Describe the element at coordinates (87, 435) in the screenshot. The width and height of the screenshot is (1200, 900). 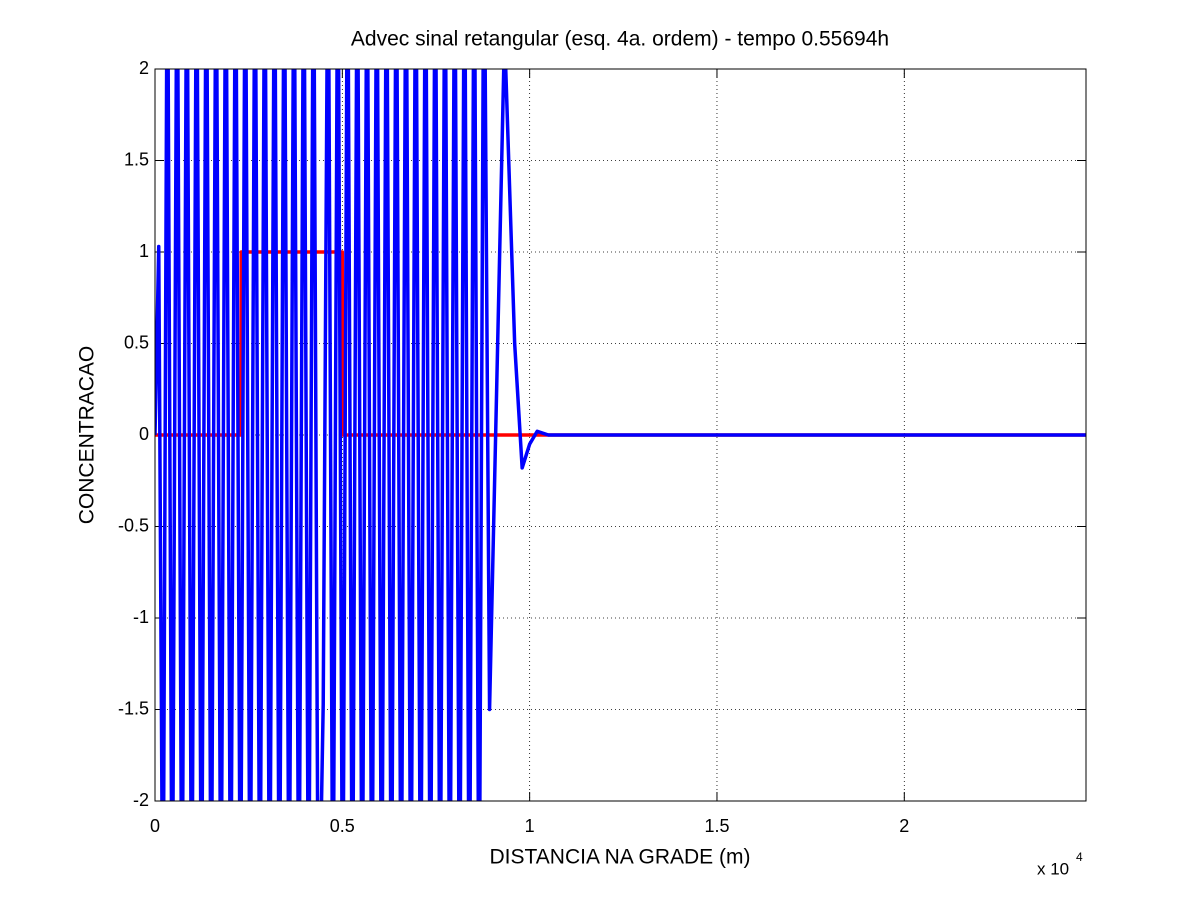
I see `y-axis-label: CONCENTRACAO` at that location.